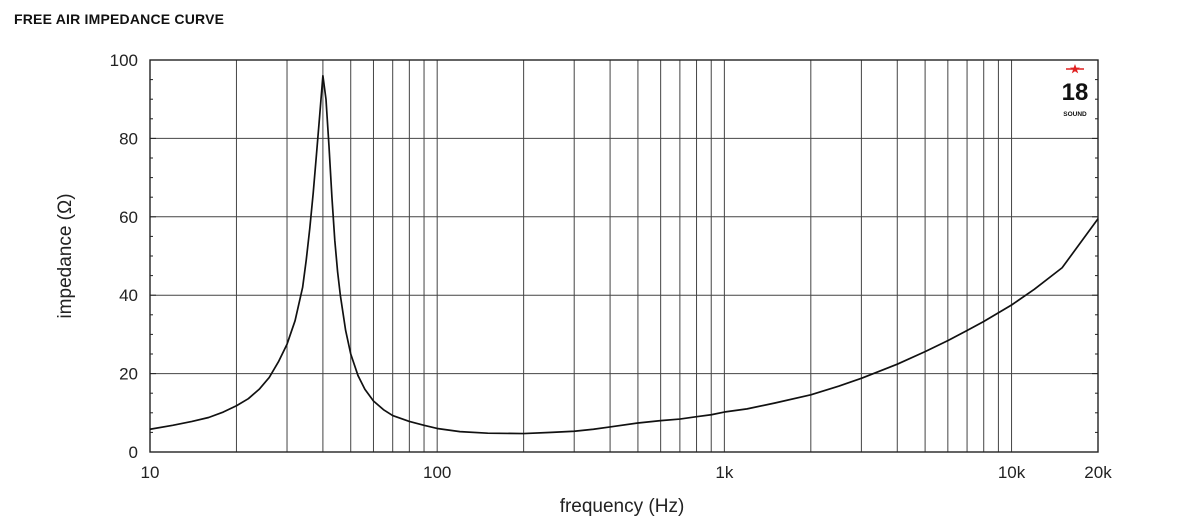  Describe the element at coordinates (622, 506) in the screenshot. I see `x-axis-title: frequency (Hz)` at that location.